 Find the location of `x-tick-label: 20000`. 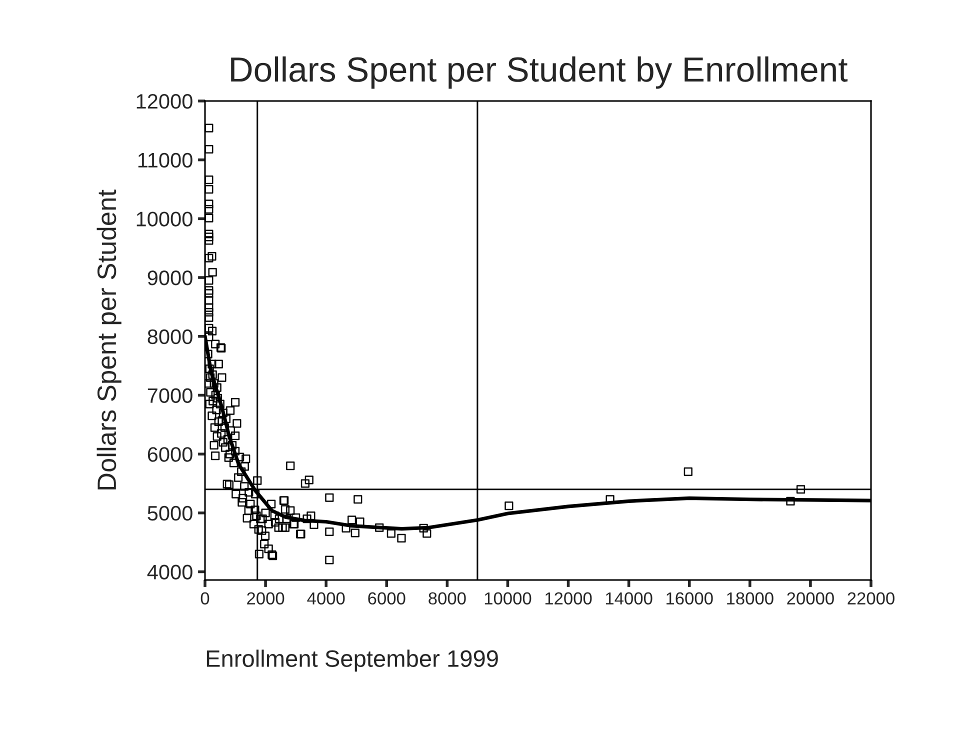

x-tick-label: 20000 is located at coordinates (810, 598).